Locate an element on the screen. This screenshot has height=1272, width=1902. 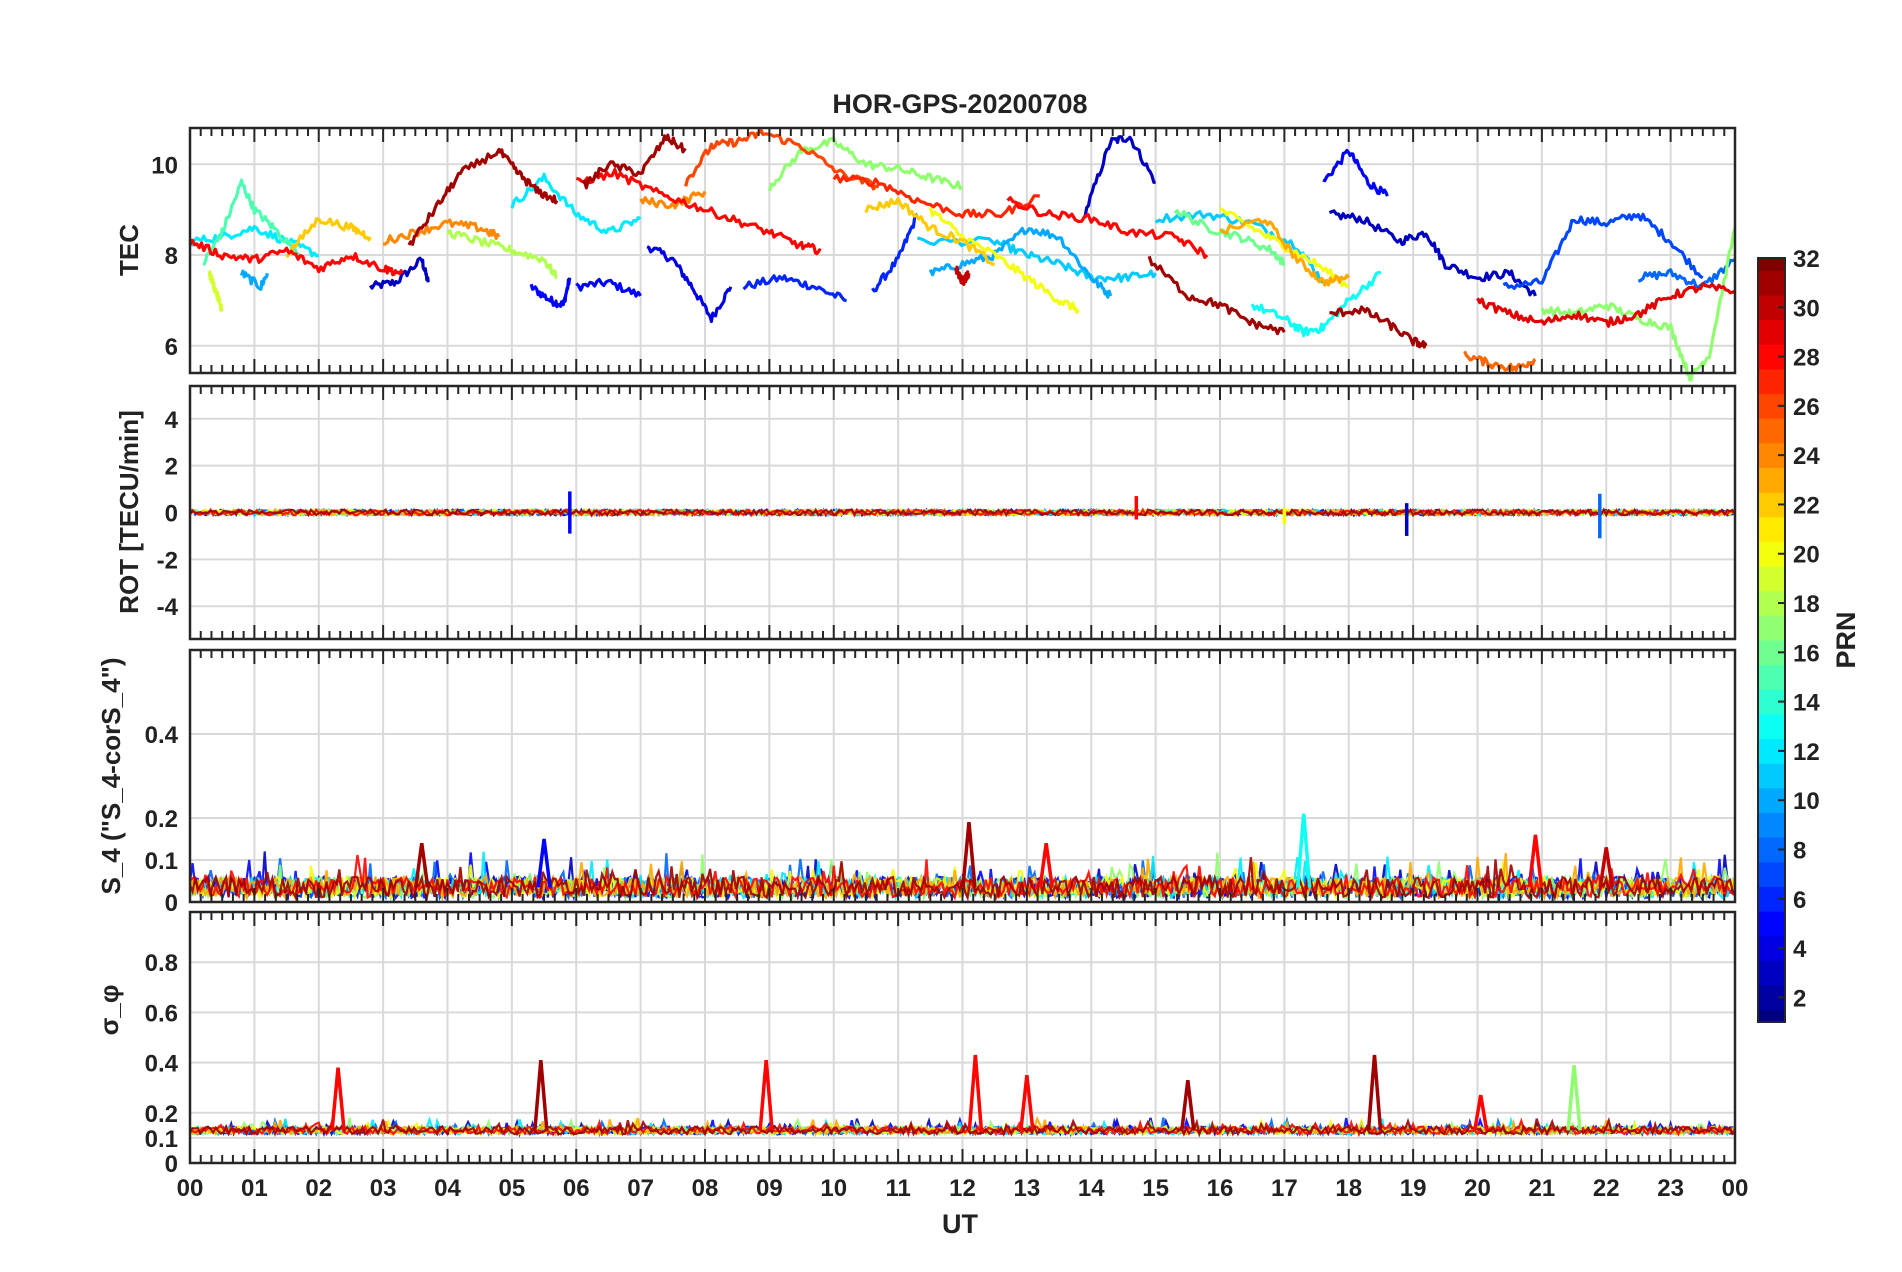
x-tick-label: 18 is located at coordinates (1348, 1188).